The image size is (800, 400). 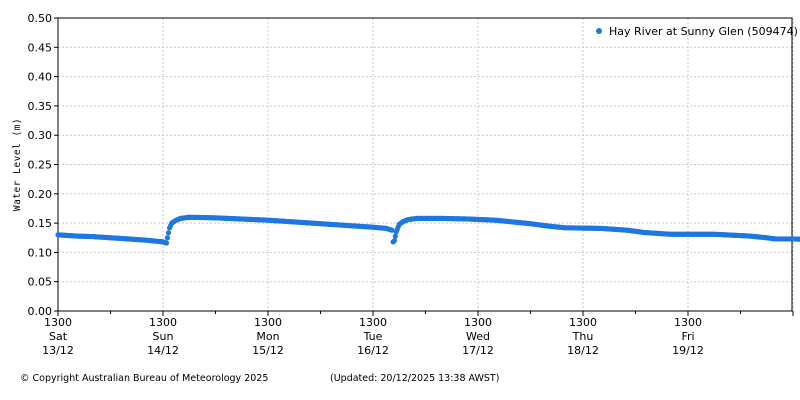 What do you see at coordinates (583, 350) in the screenshot?
I see `x-tick-label: 18/12` at bounding box center [583, 350].